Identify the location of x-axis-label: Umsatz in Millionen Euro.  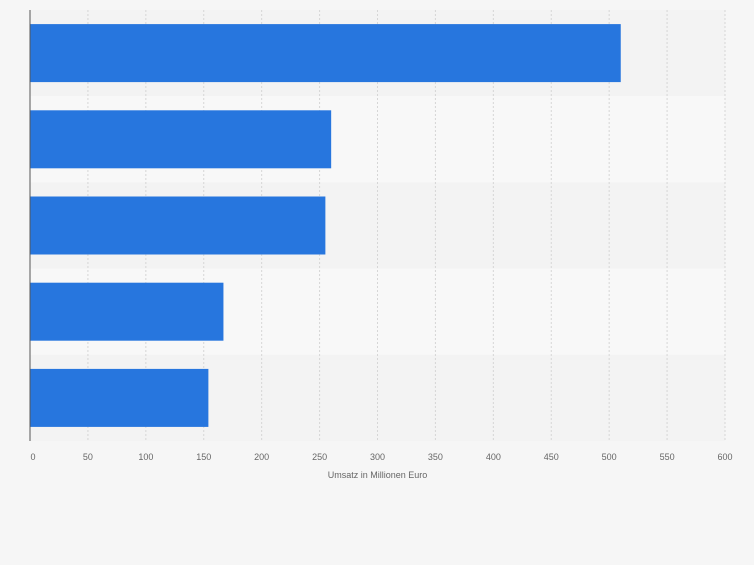
(378, 475).